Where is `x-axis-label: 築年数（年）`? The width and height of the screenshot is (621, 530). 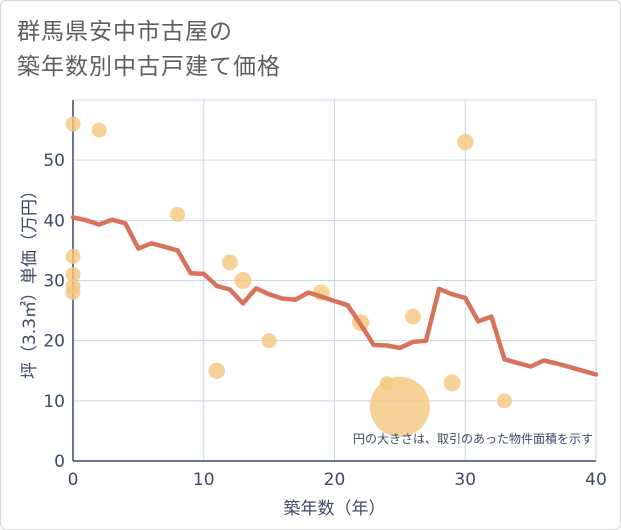
x-axis-label: 築年数（年） is located at coordinates (335, 509).